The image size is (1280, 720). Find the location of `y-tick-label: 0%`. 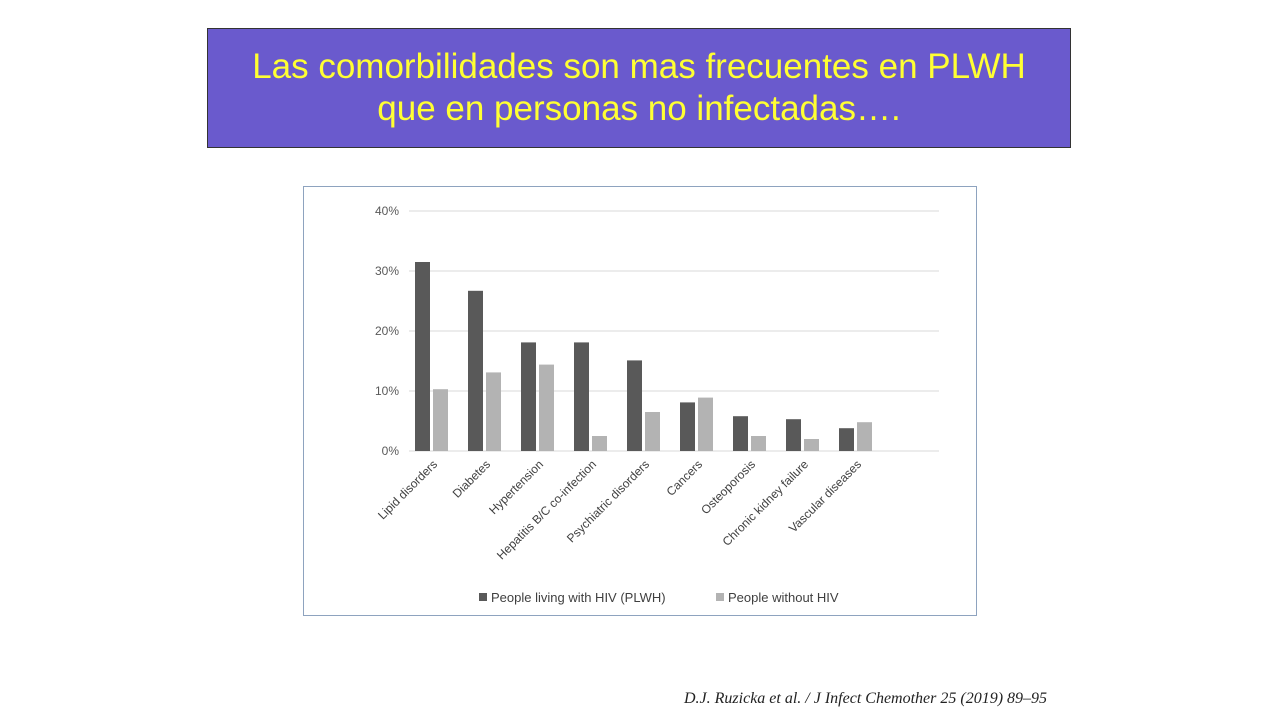

y-tick-label: 0% is located at coordinates (391, 451).